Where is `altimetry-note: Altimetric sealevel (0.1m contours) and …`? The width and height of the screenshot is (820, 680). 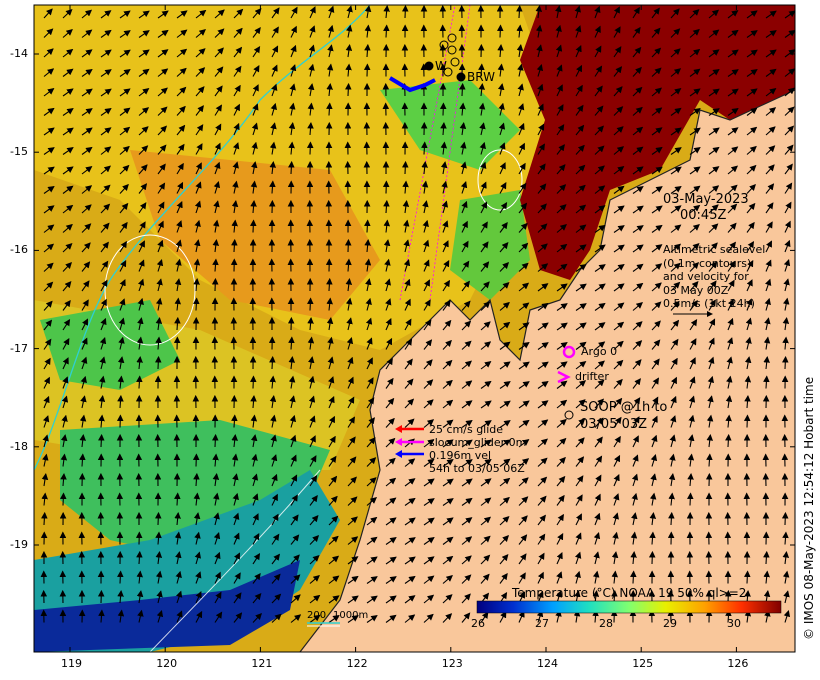
altimetry-note: Altimetric sealevel (0.1m contours) and … is located at coordinates (714, 277).